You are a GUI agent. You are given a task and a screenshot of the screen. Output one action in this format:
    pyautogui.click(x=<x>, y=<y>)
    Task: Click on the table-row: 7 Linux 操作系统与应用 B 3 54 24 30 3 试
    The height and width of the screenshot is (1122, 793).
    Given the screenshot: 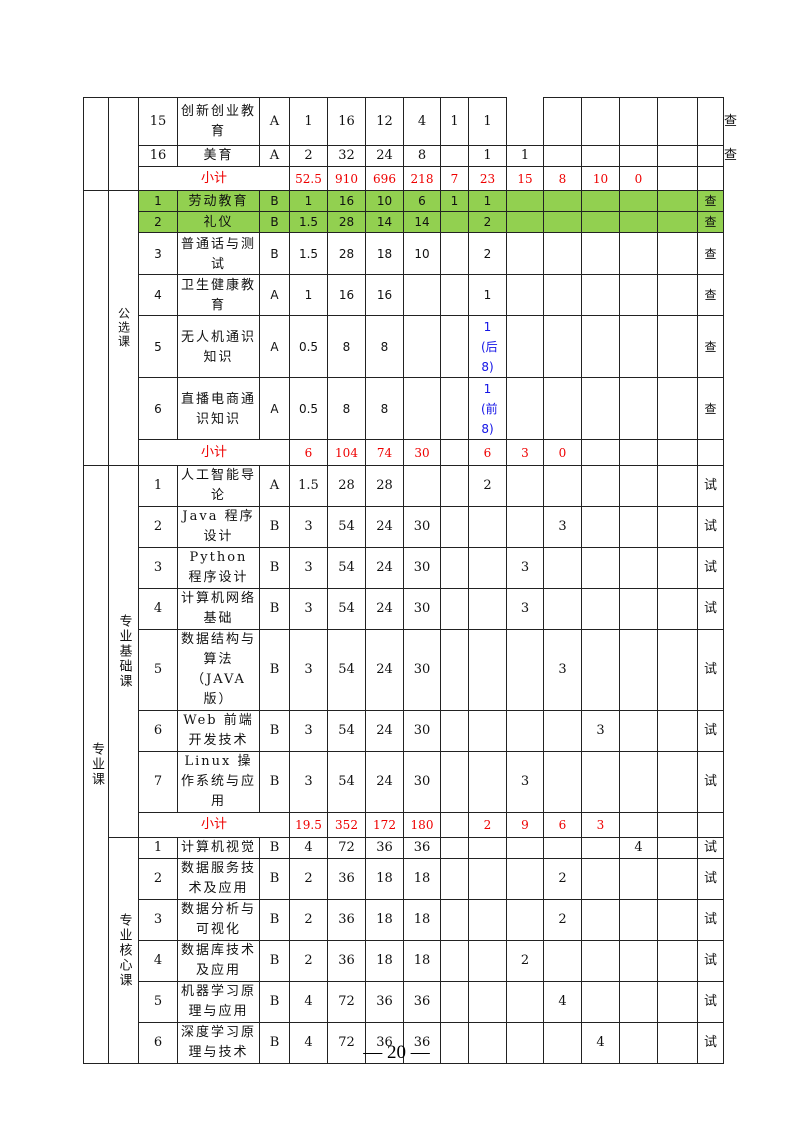 What is the action you would take?
    pyautogui.click(x=404, y=782)
    